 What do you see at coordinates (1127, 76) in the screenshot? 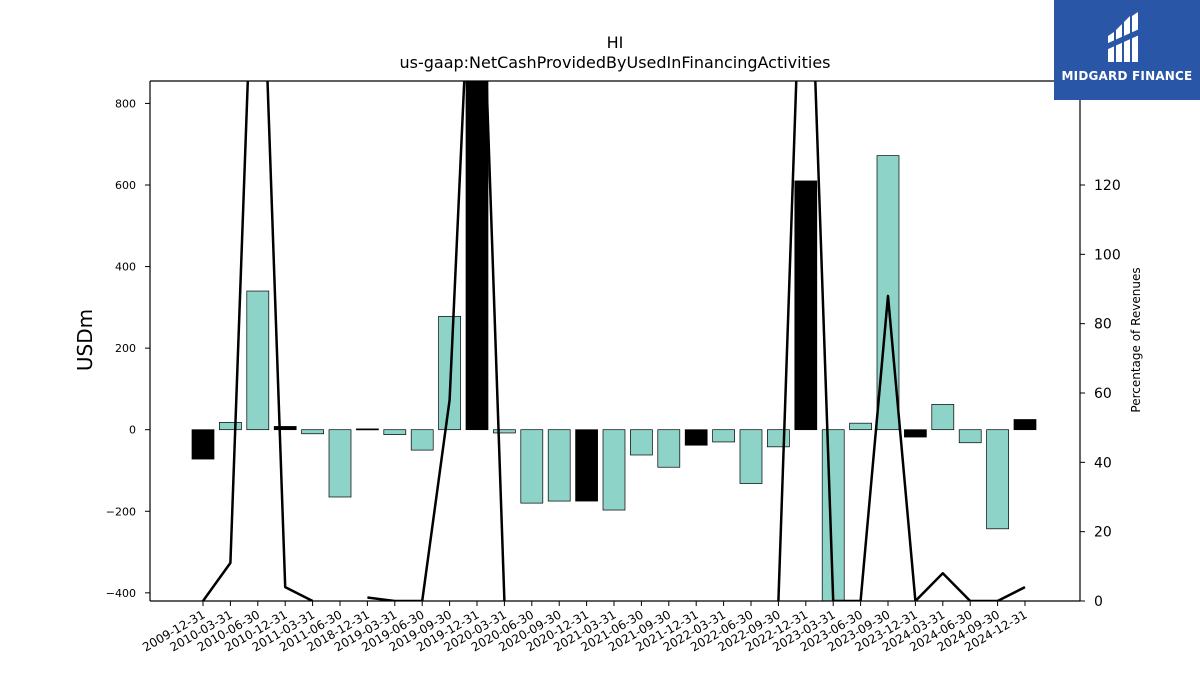
I see `logo-text: MIDGARD FINANCE` at bounding box center [1127, 76].